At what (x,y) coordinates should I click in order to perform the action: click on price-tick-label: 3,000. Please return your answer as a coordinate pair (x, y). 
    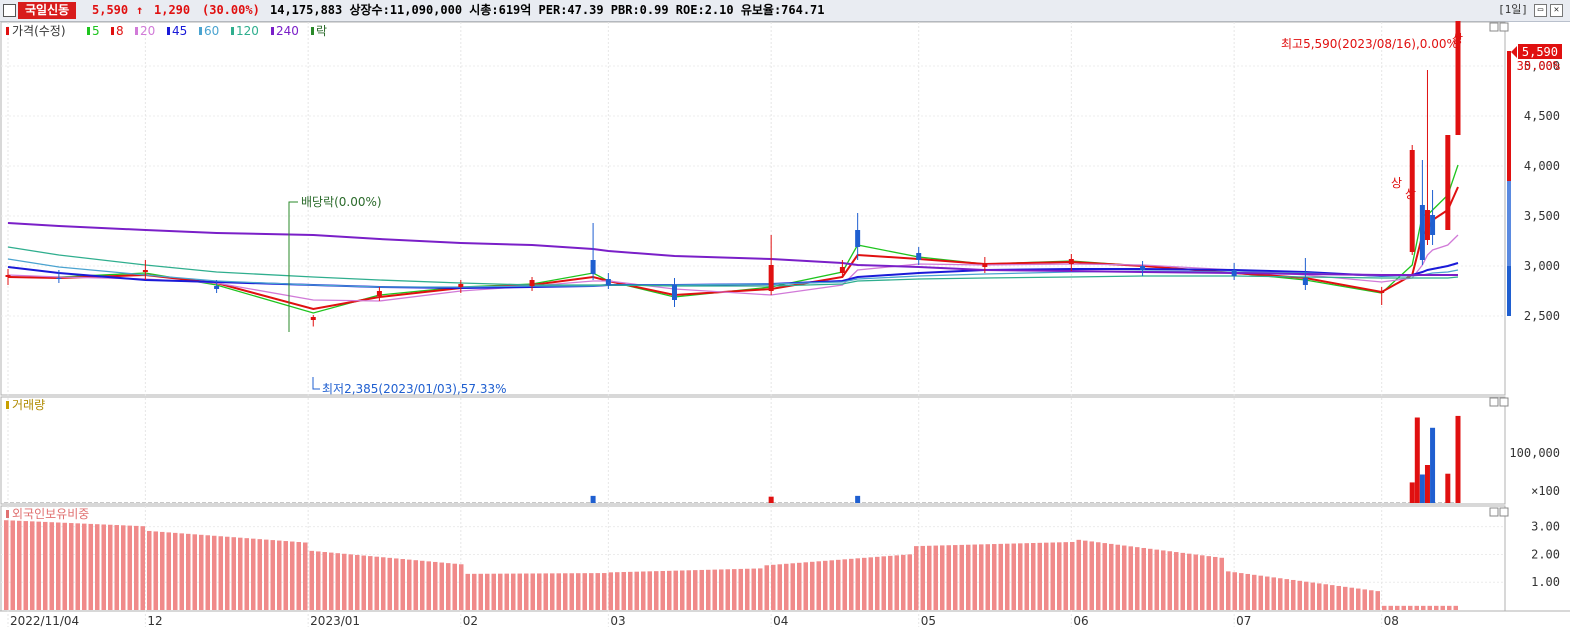
    Looking at the image, I should click on (1542, 266).